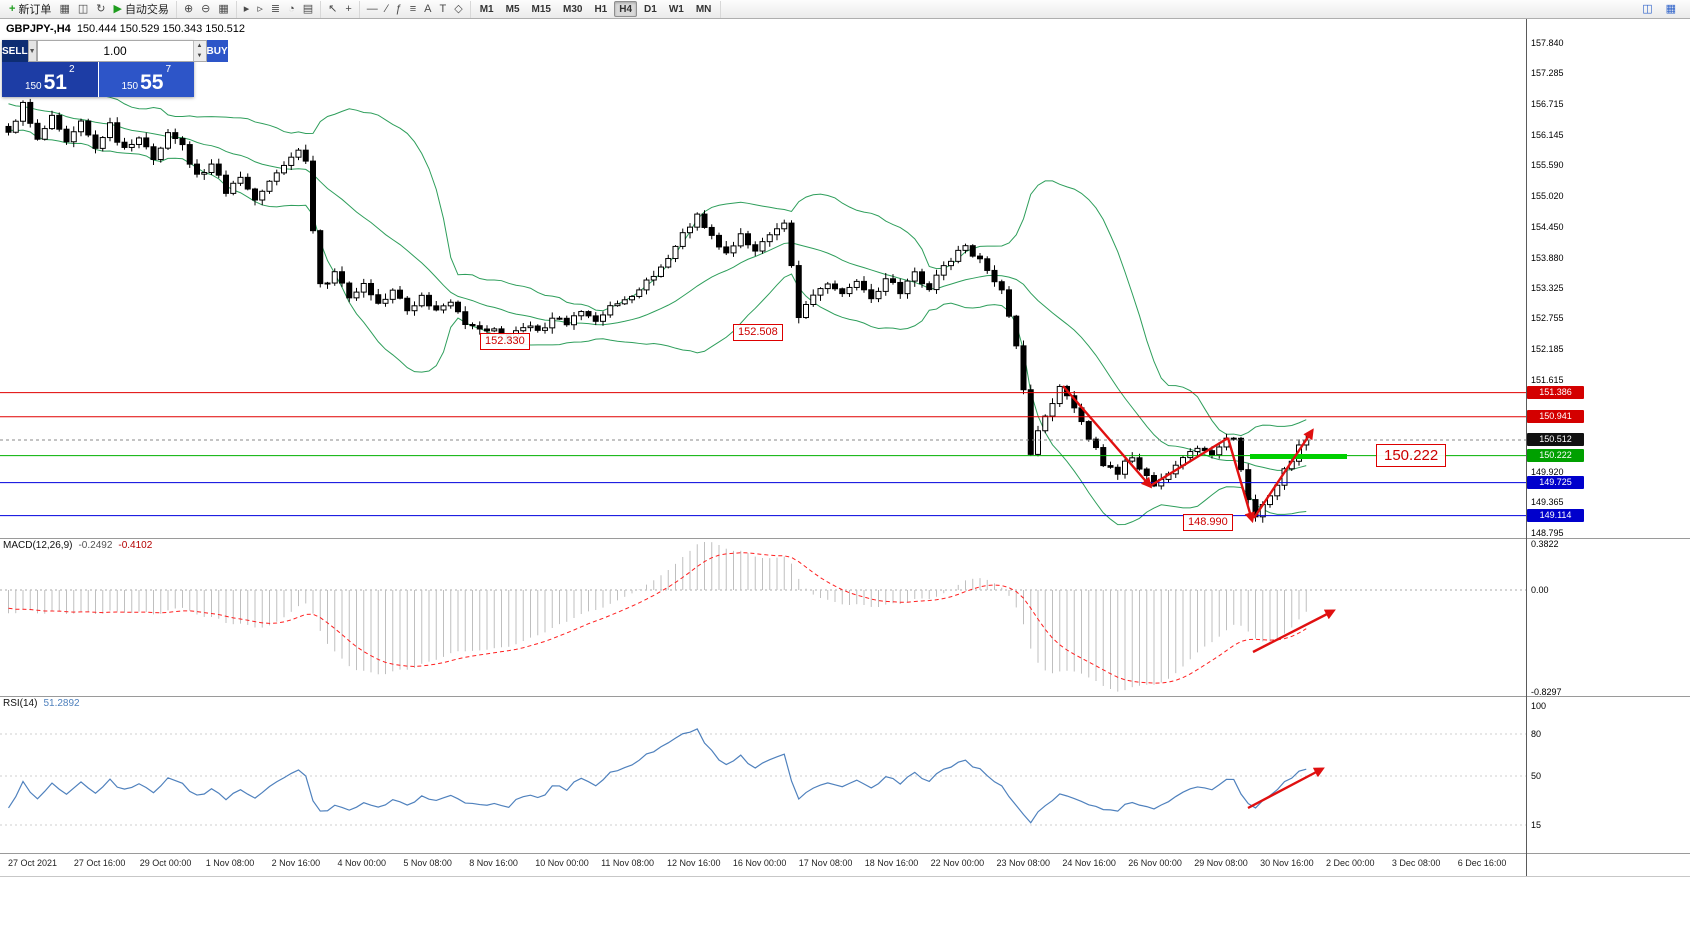 This screenshot has width=1690, height=942. What do you see at coordinates (957, 863) in the screenshot?
I see `time-axis-label: 22 Nov 00:00` at bounding box center [957, 863].